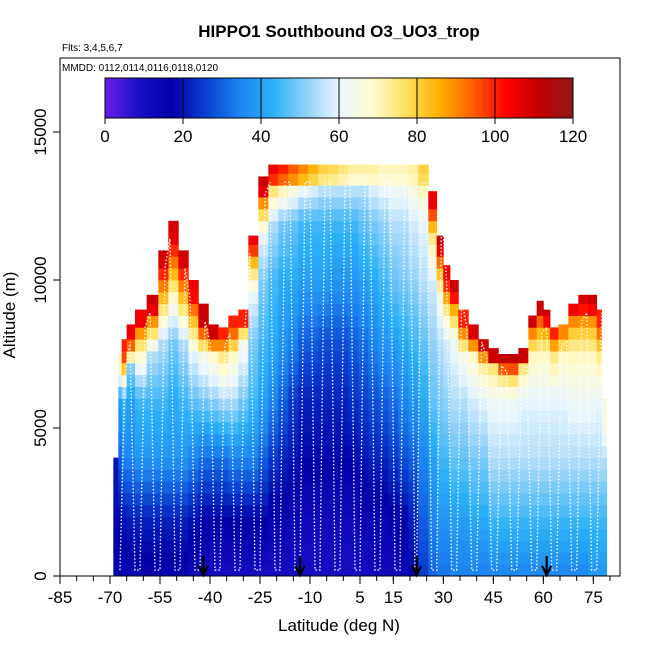  Describe the element at coordinates (261, 136) in the screenshot. I see `colorbar-tick-label: 40` at that location.